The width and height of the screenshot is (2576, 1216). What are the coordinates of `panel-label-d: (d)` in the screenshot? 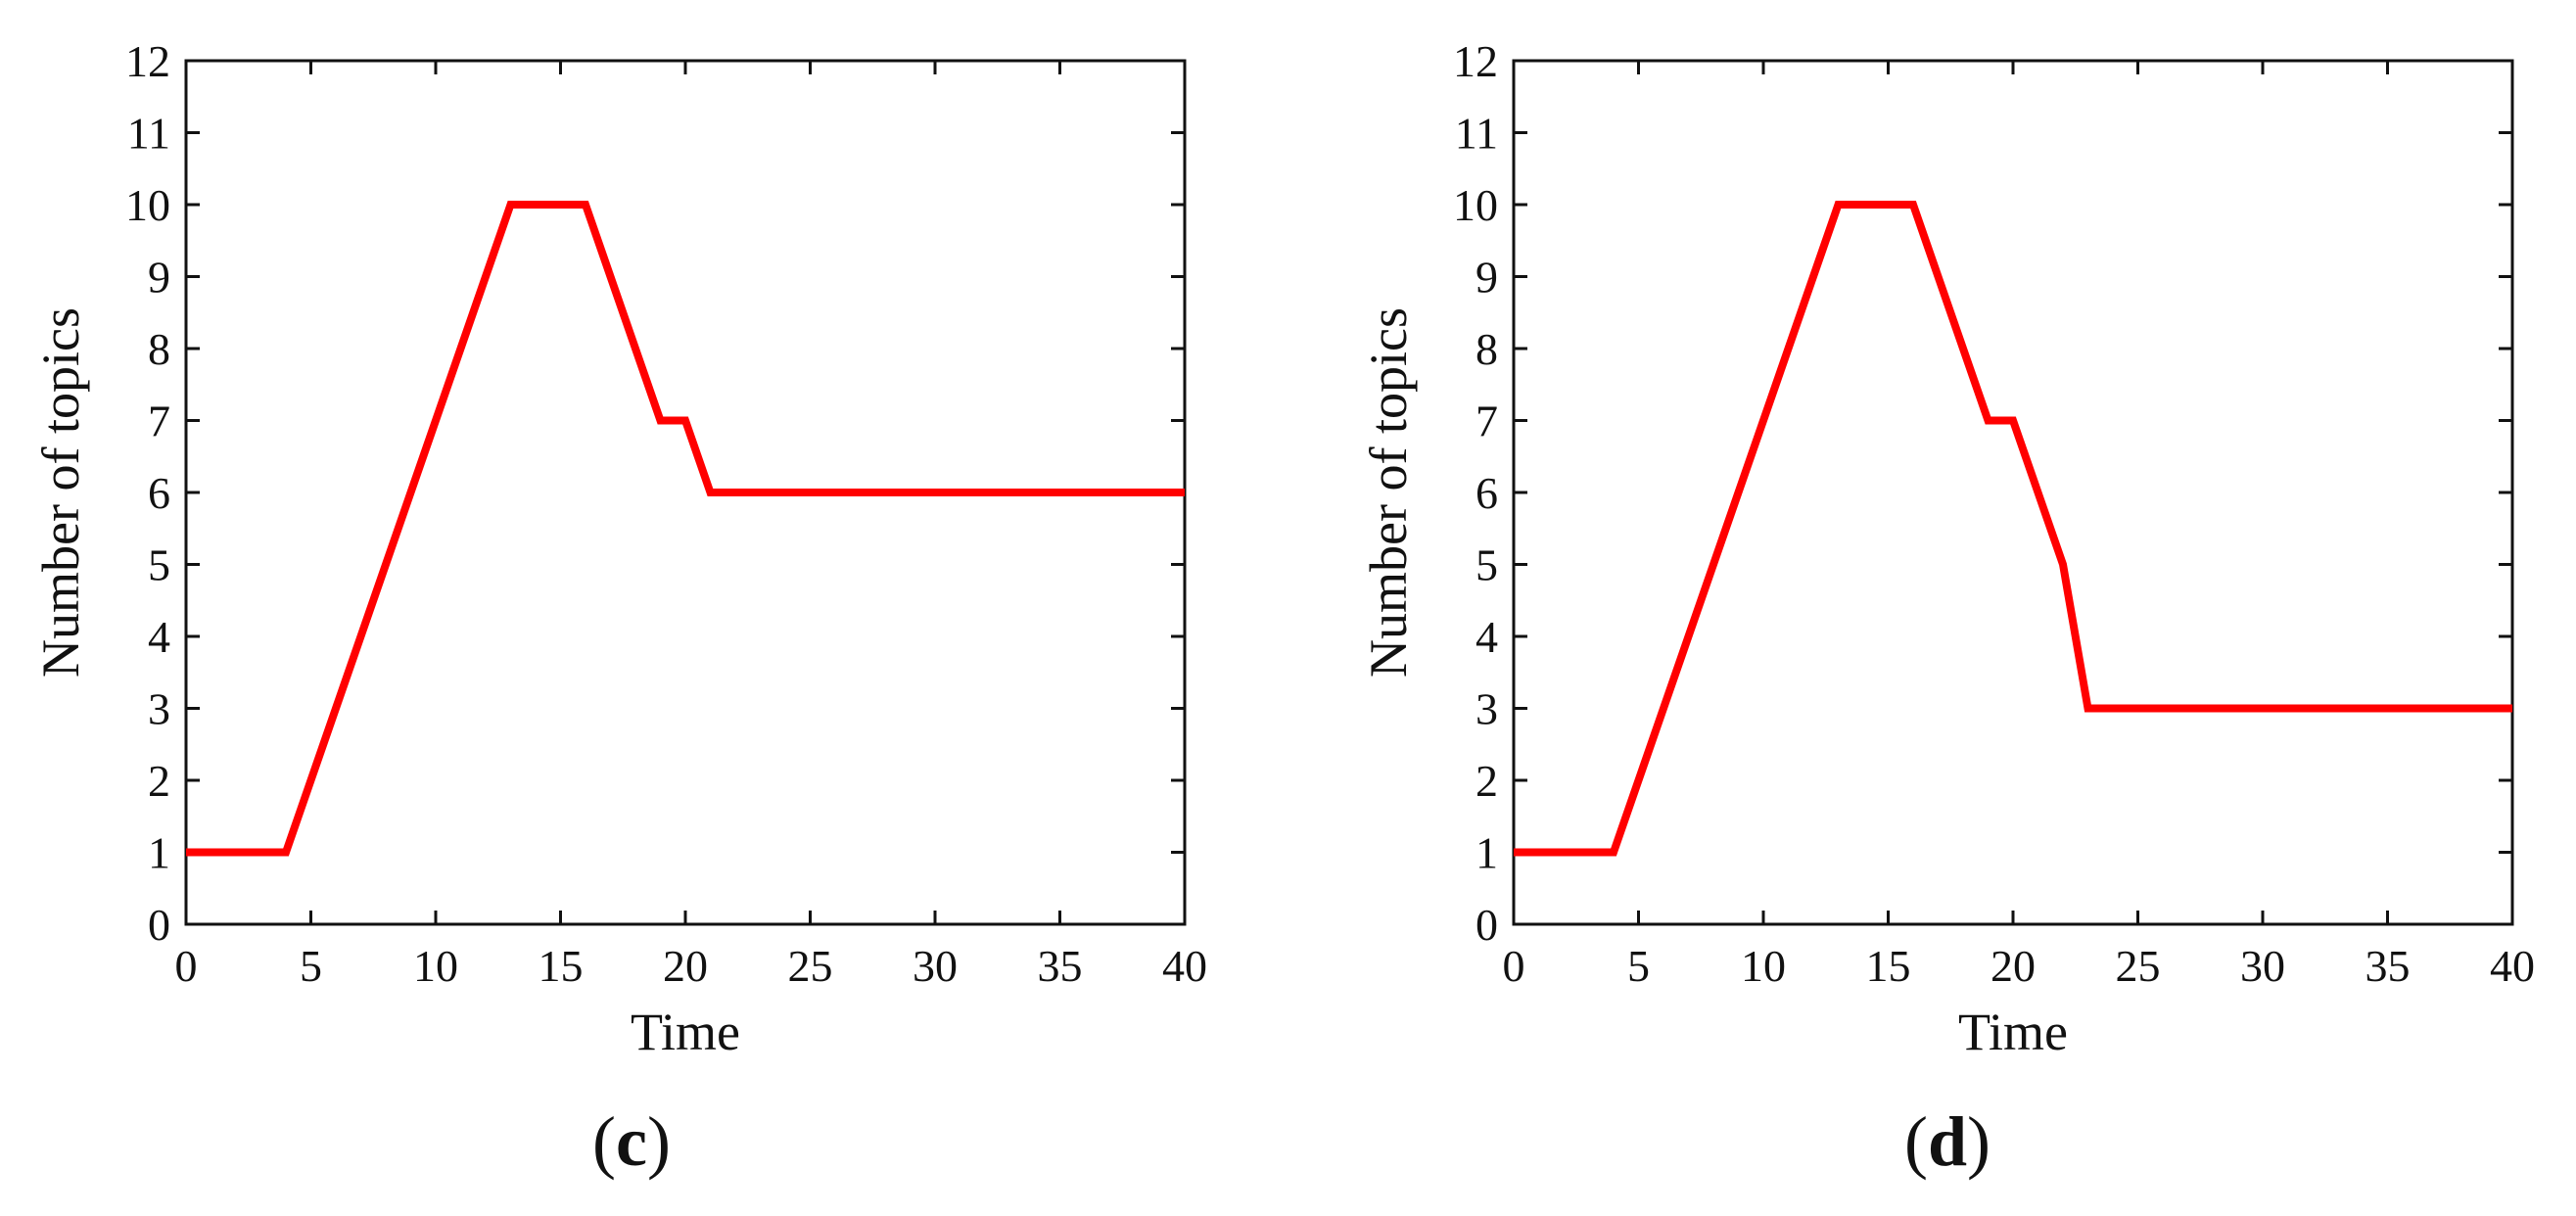 It's located at (1947, 1141).